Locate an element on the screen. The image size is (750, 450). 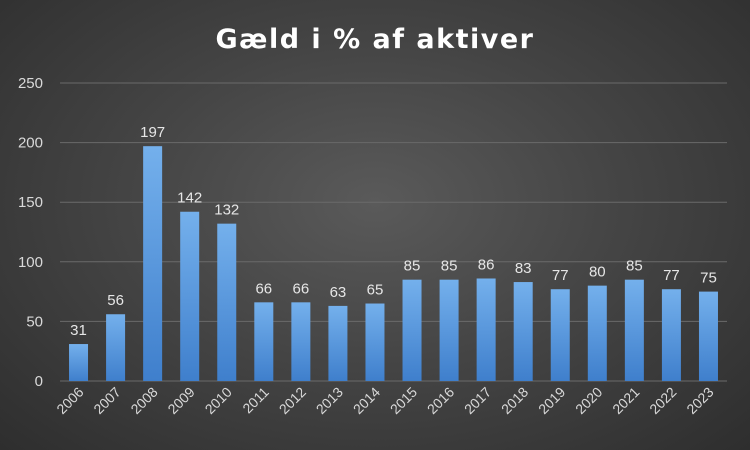
x-tick-label: 2020 is located at coordinates (588, 400).